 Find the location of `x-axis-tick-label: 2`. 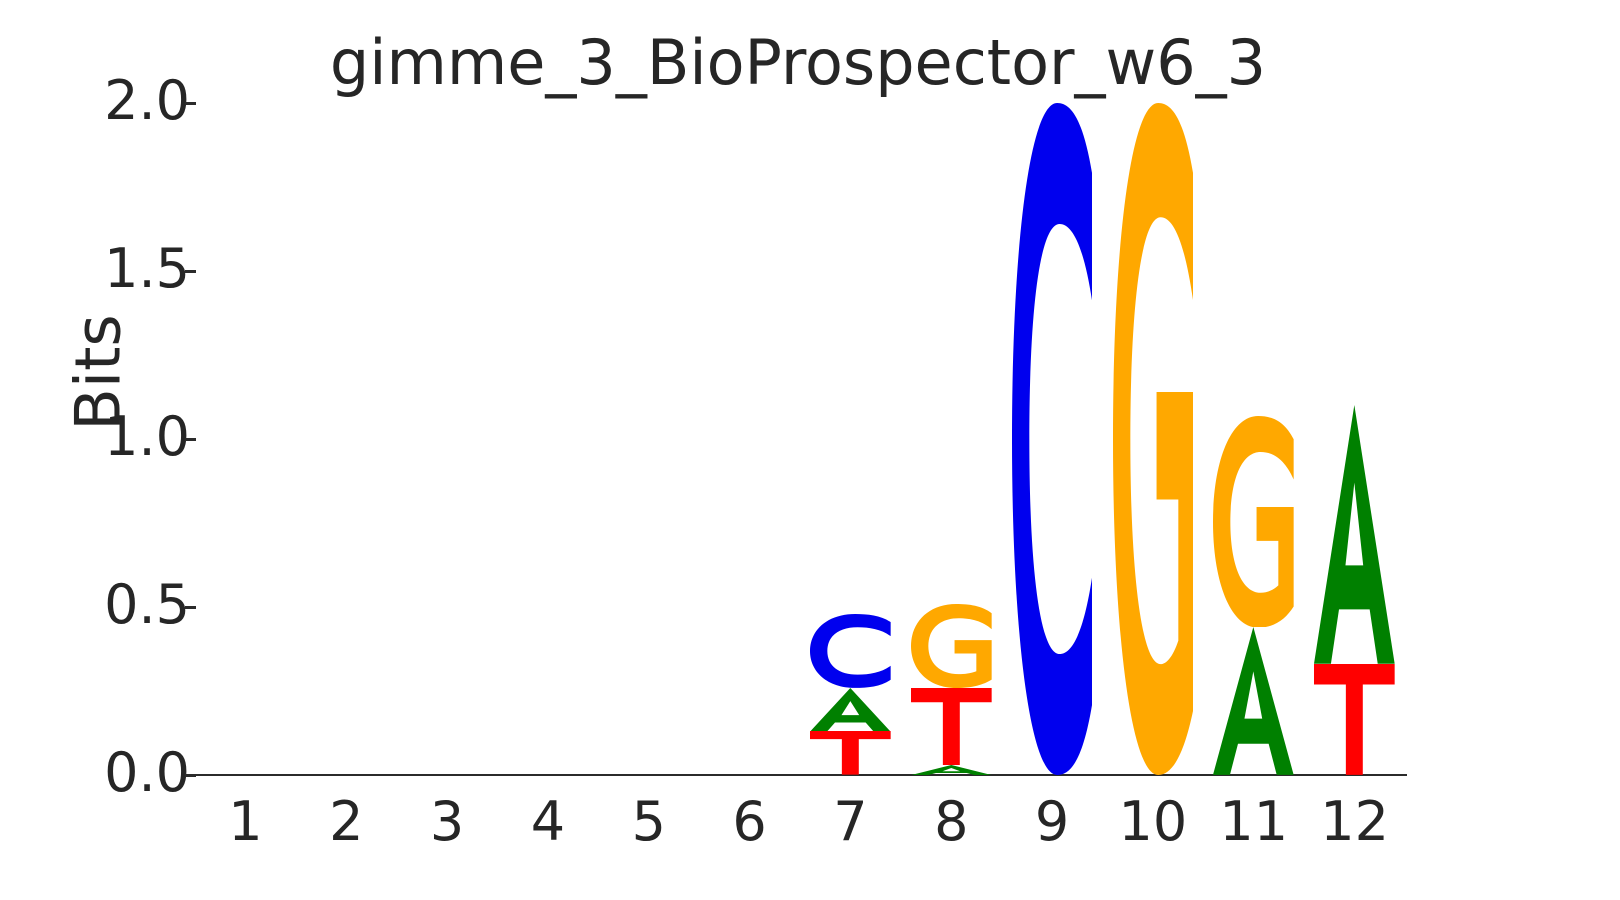

x-axis-tick-label: 2 is located at coordinates (346, 821).